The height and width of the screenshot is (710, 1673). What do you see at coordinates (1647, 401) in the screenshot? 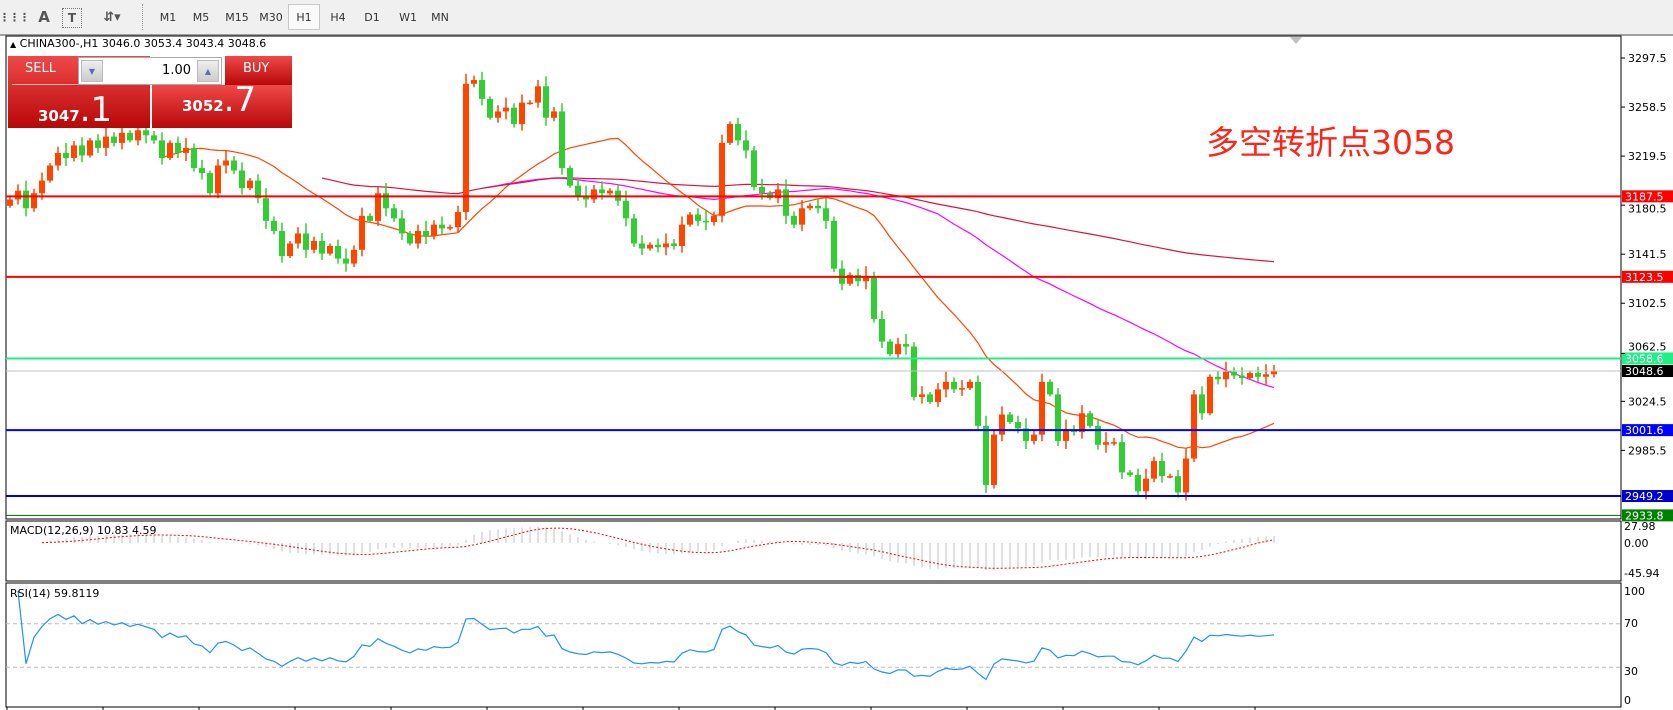
I see `price-axis-label: 3024.5` at bounding box center [1647, 401].